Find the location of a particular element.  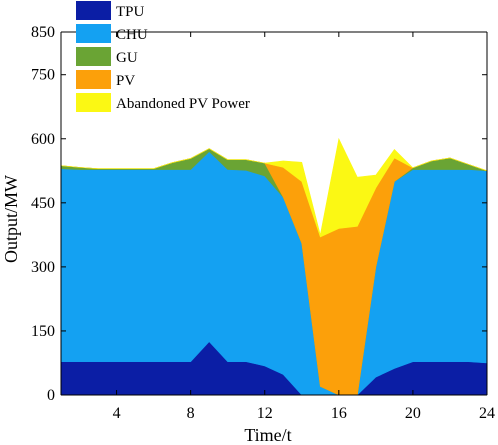

legend-swatch-tpu is located at coordinates (93, 10).